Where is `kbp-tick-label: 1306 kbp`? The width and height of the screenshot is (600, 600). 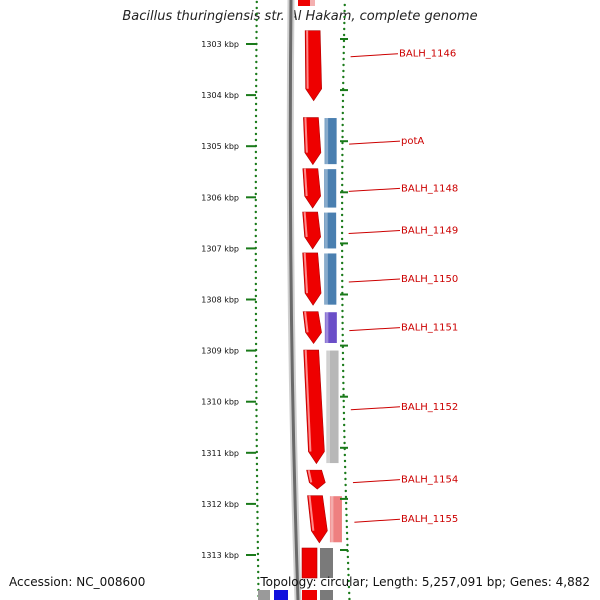 kbp-tick-label: 1306 kbp is located at coordinates (220, 197).